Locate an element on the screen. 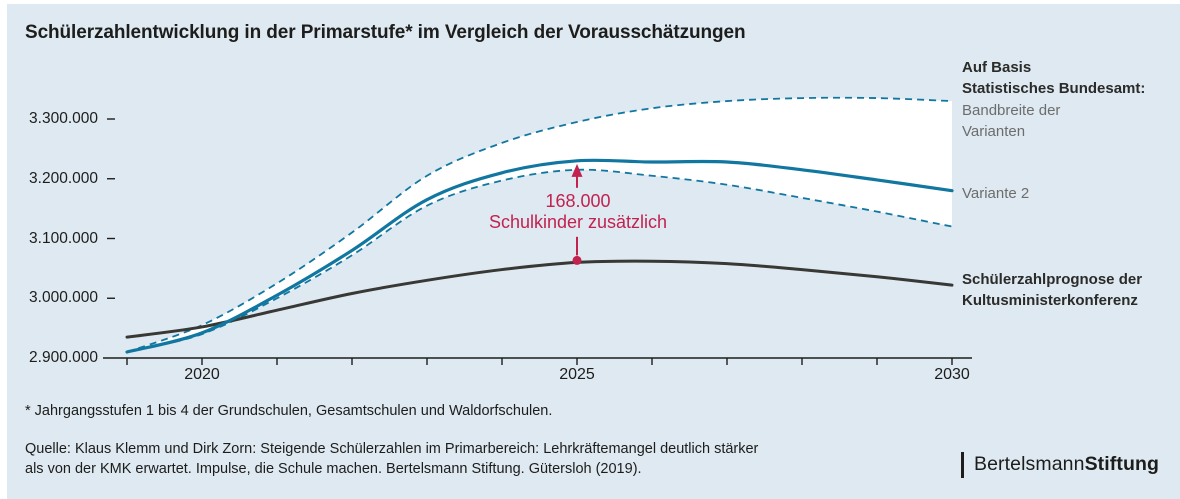 Image resolution: width=1180 pixels, height=499 pixels. legend-basis-line2: Statistisches Bundesamt: is located at coordinates (1054, 88).